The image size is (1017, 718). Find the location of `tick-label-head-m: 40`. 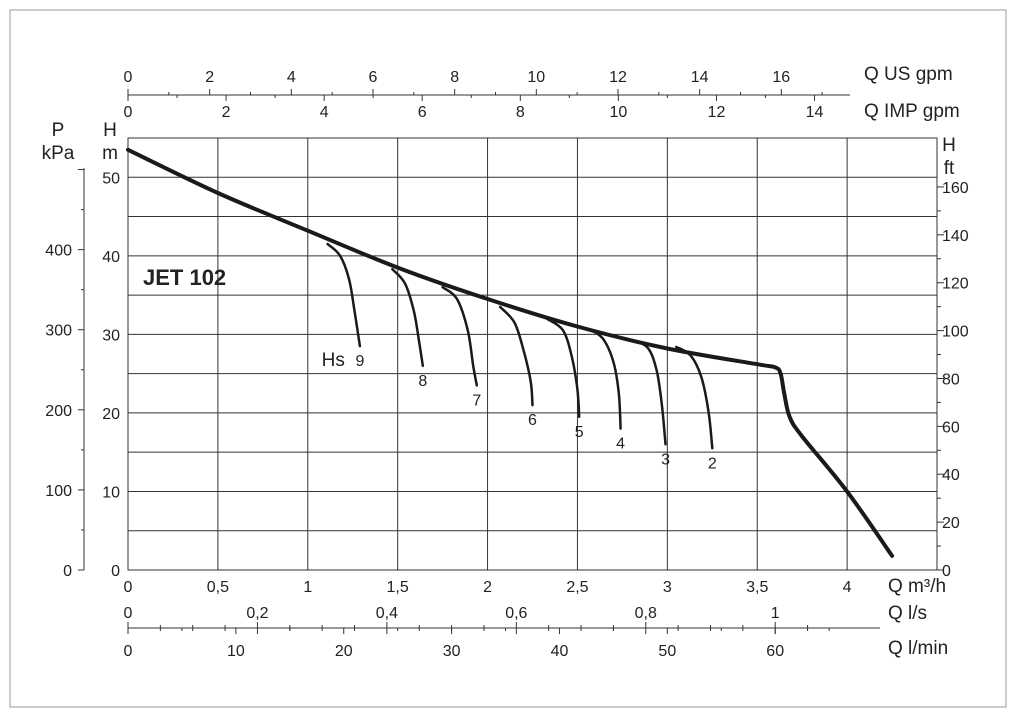

tick-label-head-m: 40 is located at coordinates (111, 257).